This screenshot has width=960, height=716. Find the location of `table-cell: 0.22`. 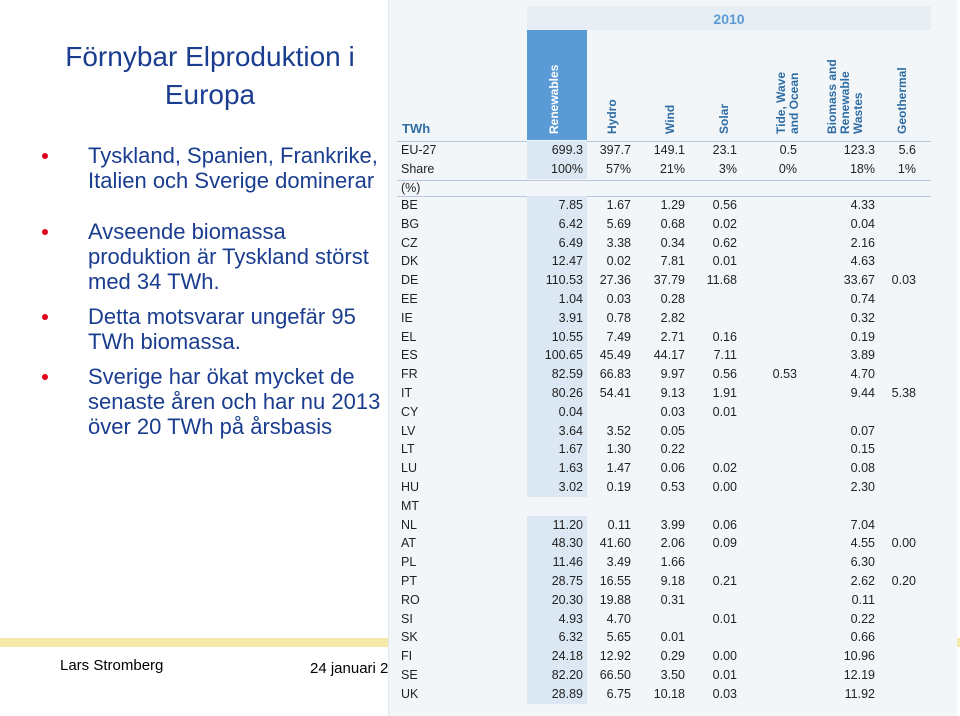

table-cell: 0.22 is located at coordinates (672, 449).